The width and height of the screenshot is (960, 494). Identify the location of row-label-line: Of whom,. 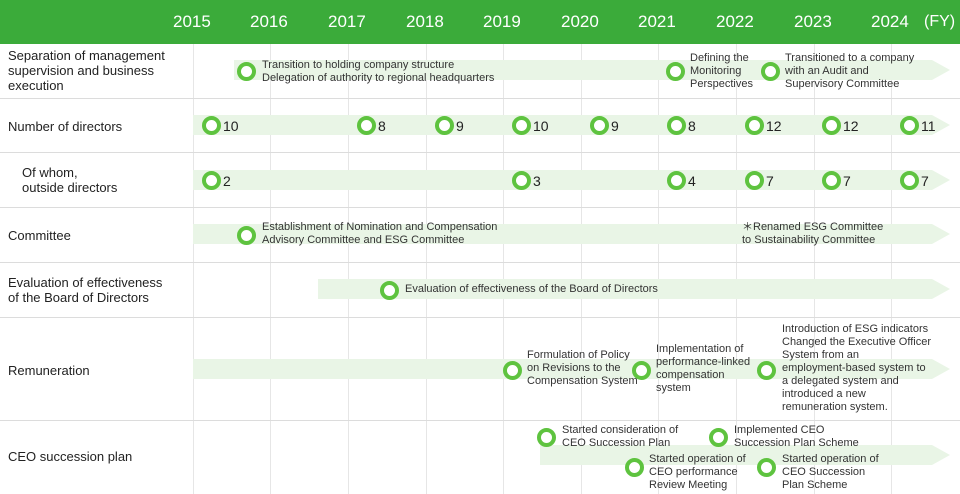
(50, 172).